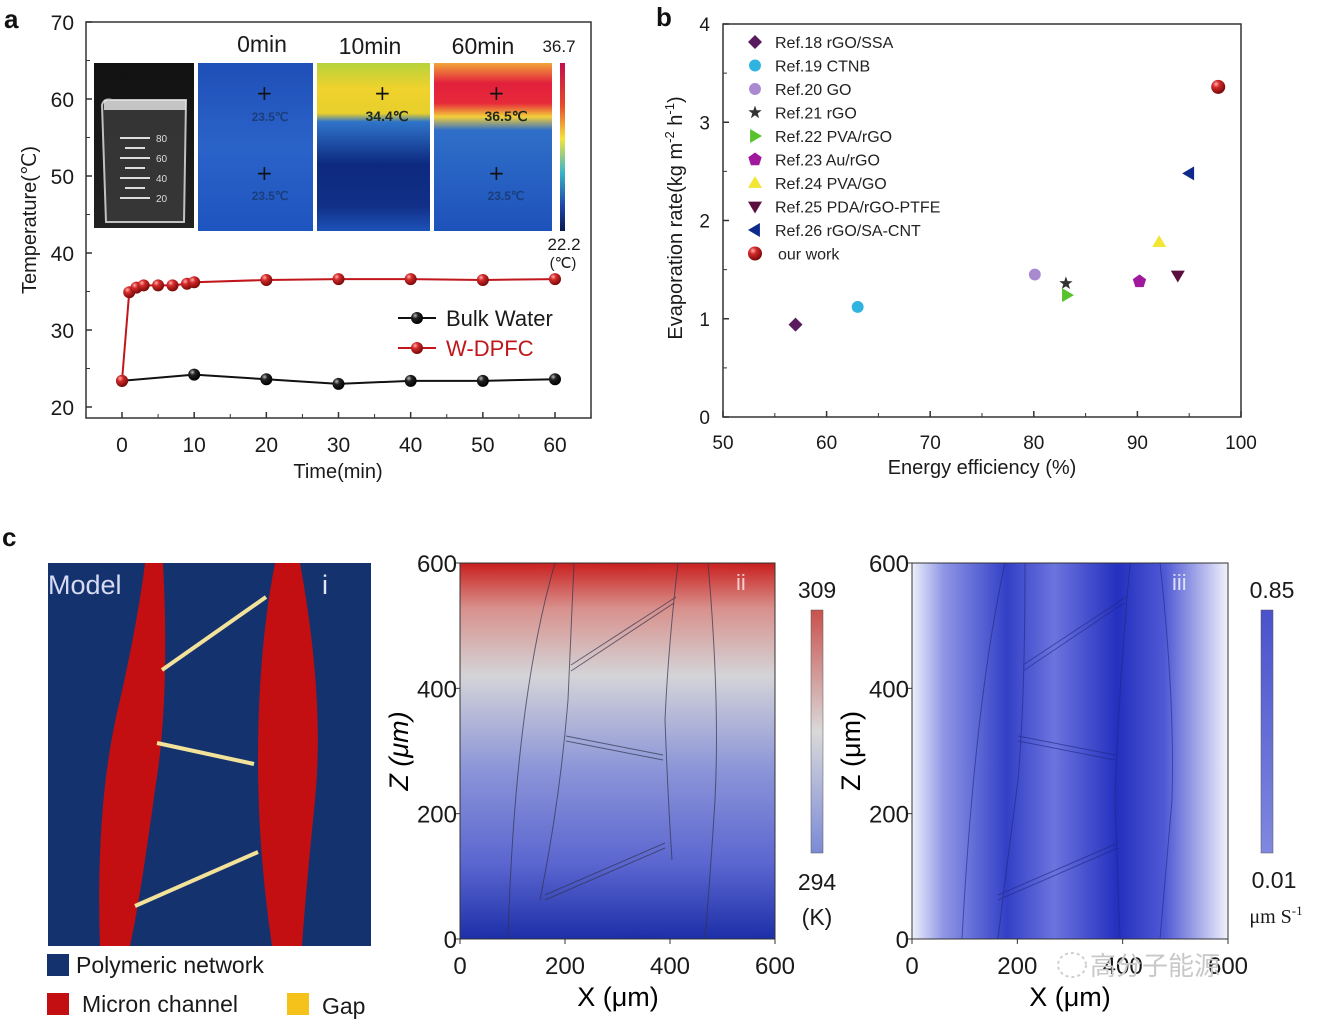  I want to click on x-tick-label: 400, so click(1123, 966).